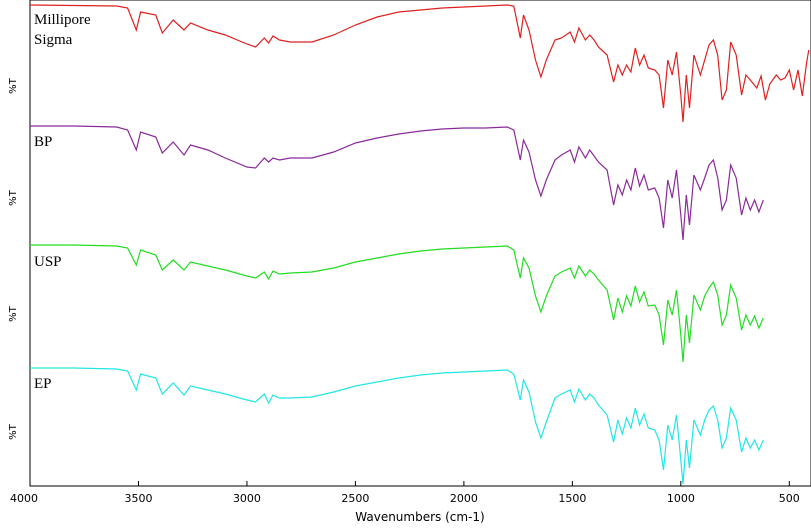 This screenshot has width=811, height=531. I want to click on y-axis-labels: %T %T %T %T, so click(13, 258).